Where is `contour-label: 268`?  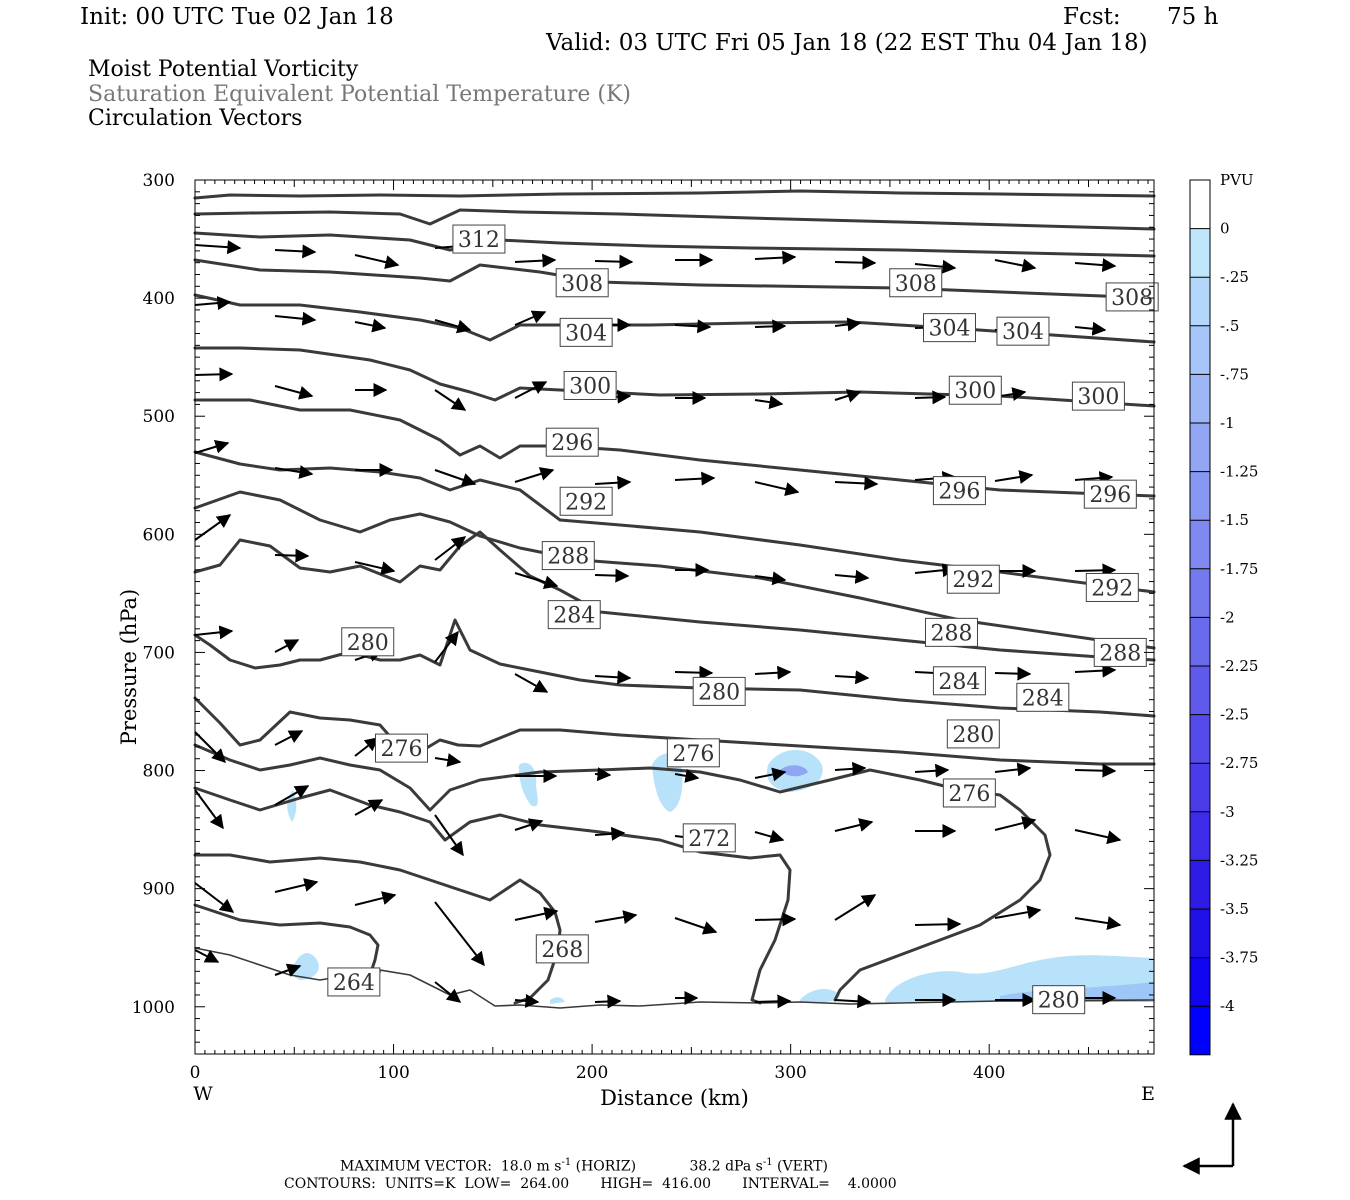 contour-label: 268 is located at coordinates (562, 949).